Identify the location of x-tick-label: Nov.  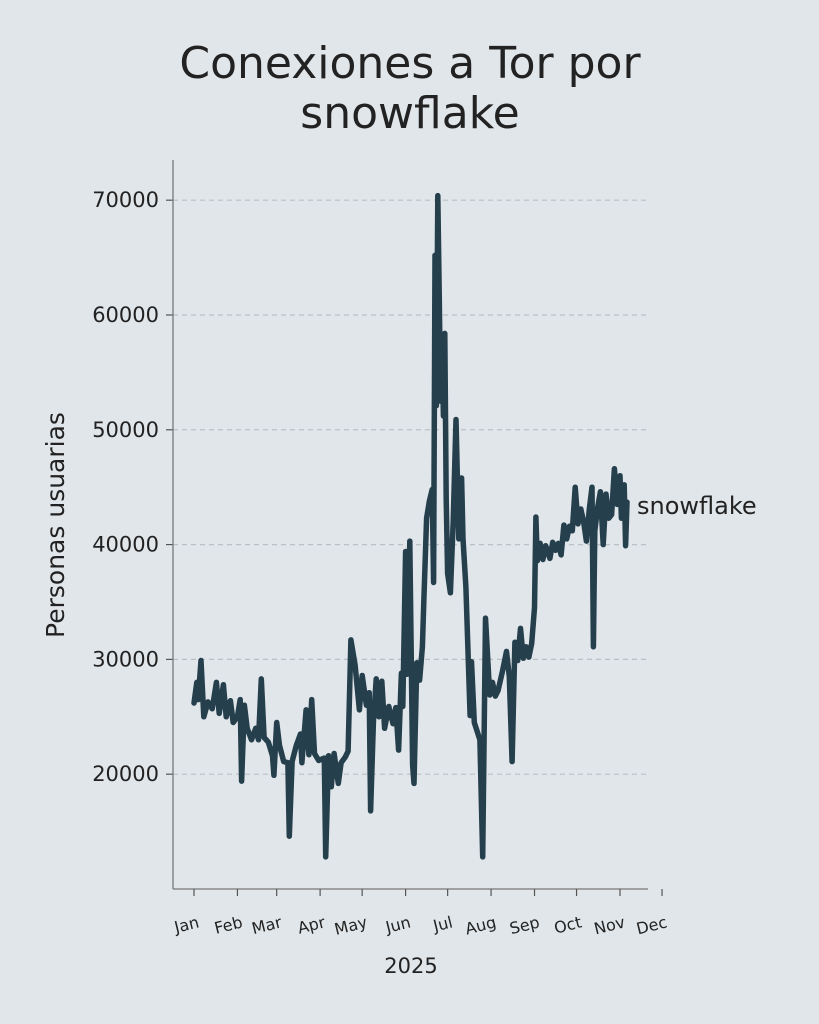
(609, 925).